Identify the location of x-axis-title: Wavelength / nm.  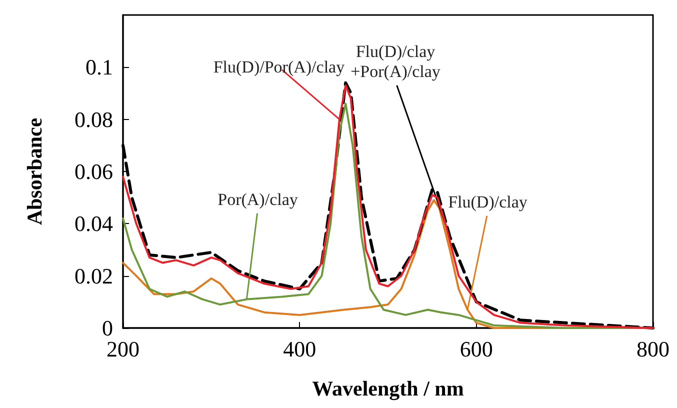
(388, 388).